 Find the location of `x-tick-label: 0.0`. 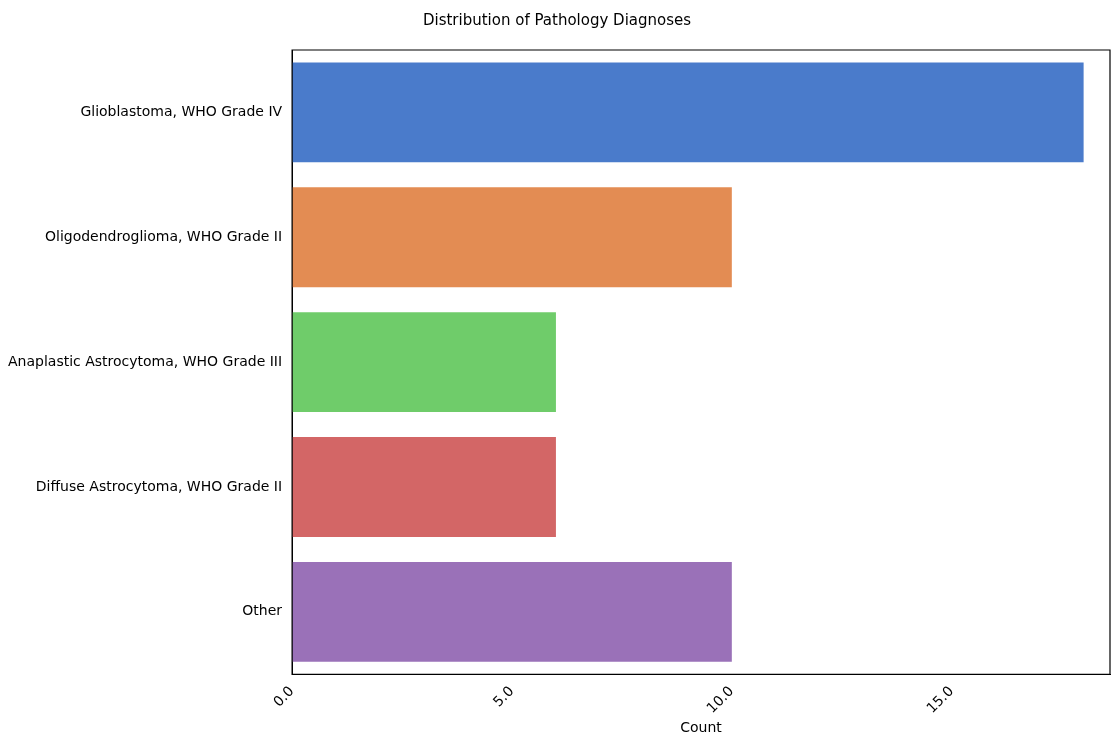

x-tick-label: 0.0 is located at coordinates (283, 696).